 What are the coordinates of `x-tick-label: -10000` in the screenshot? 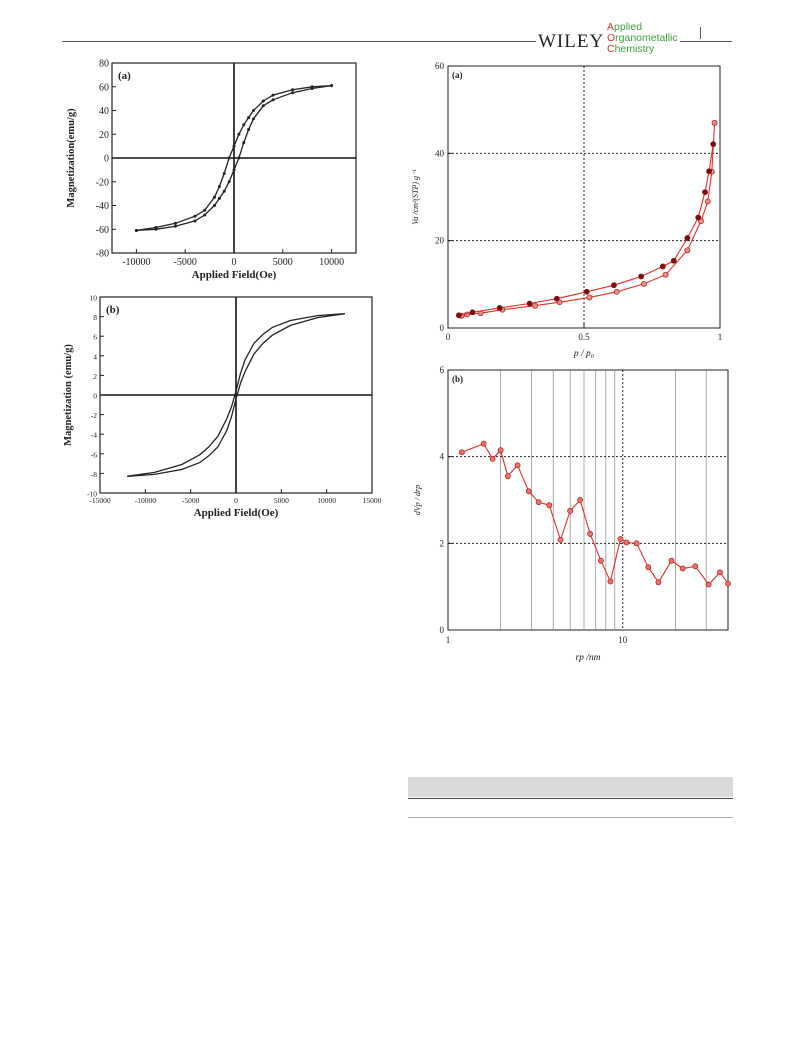 It's located at (145, 500).